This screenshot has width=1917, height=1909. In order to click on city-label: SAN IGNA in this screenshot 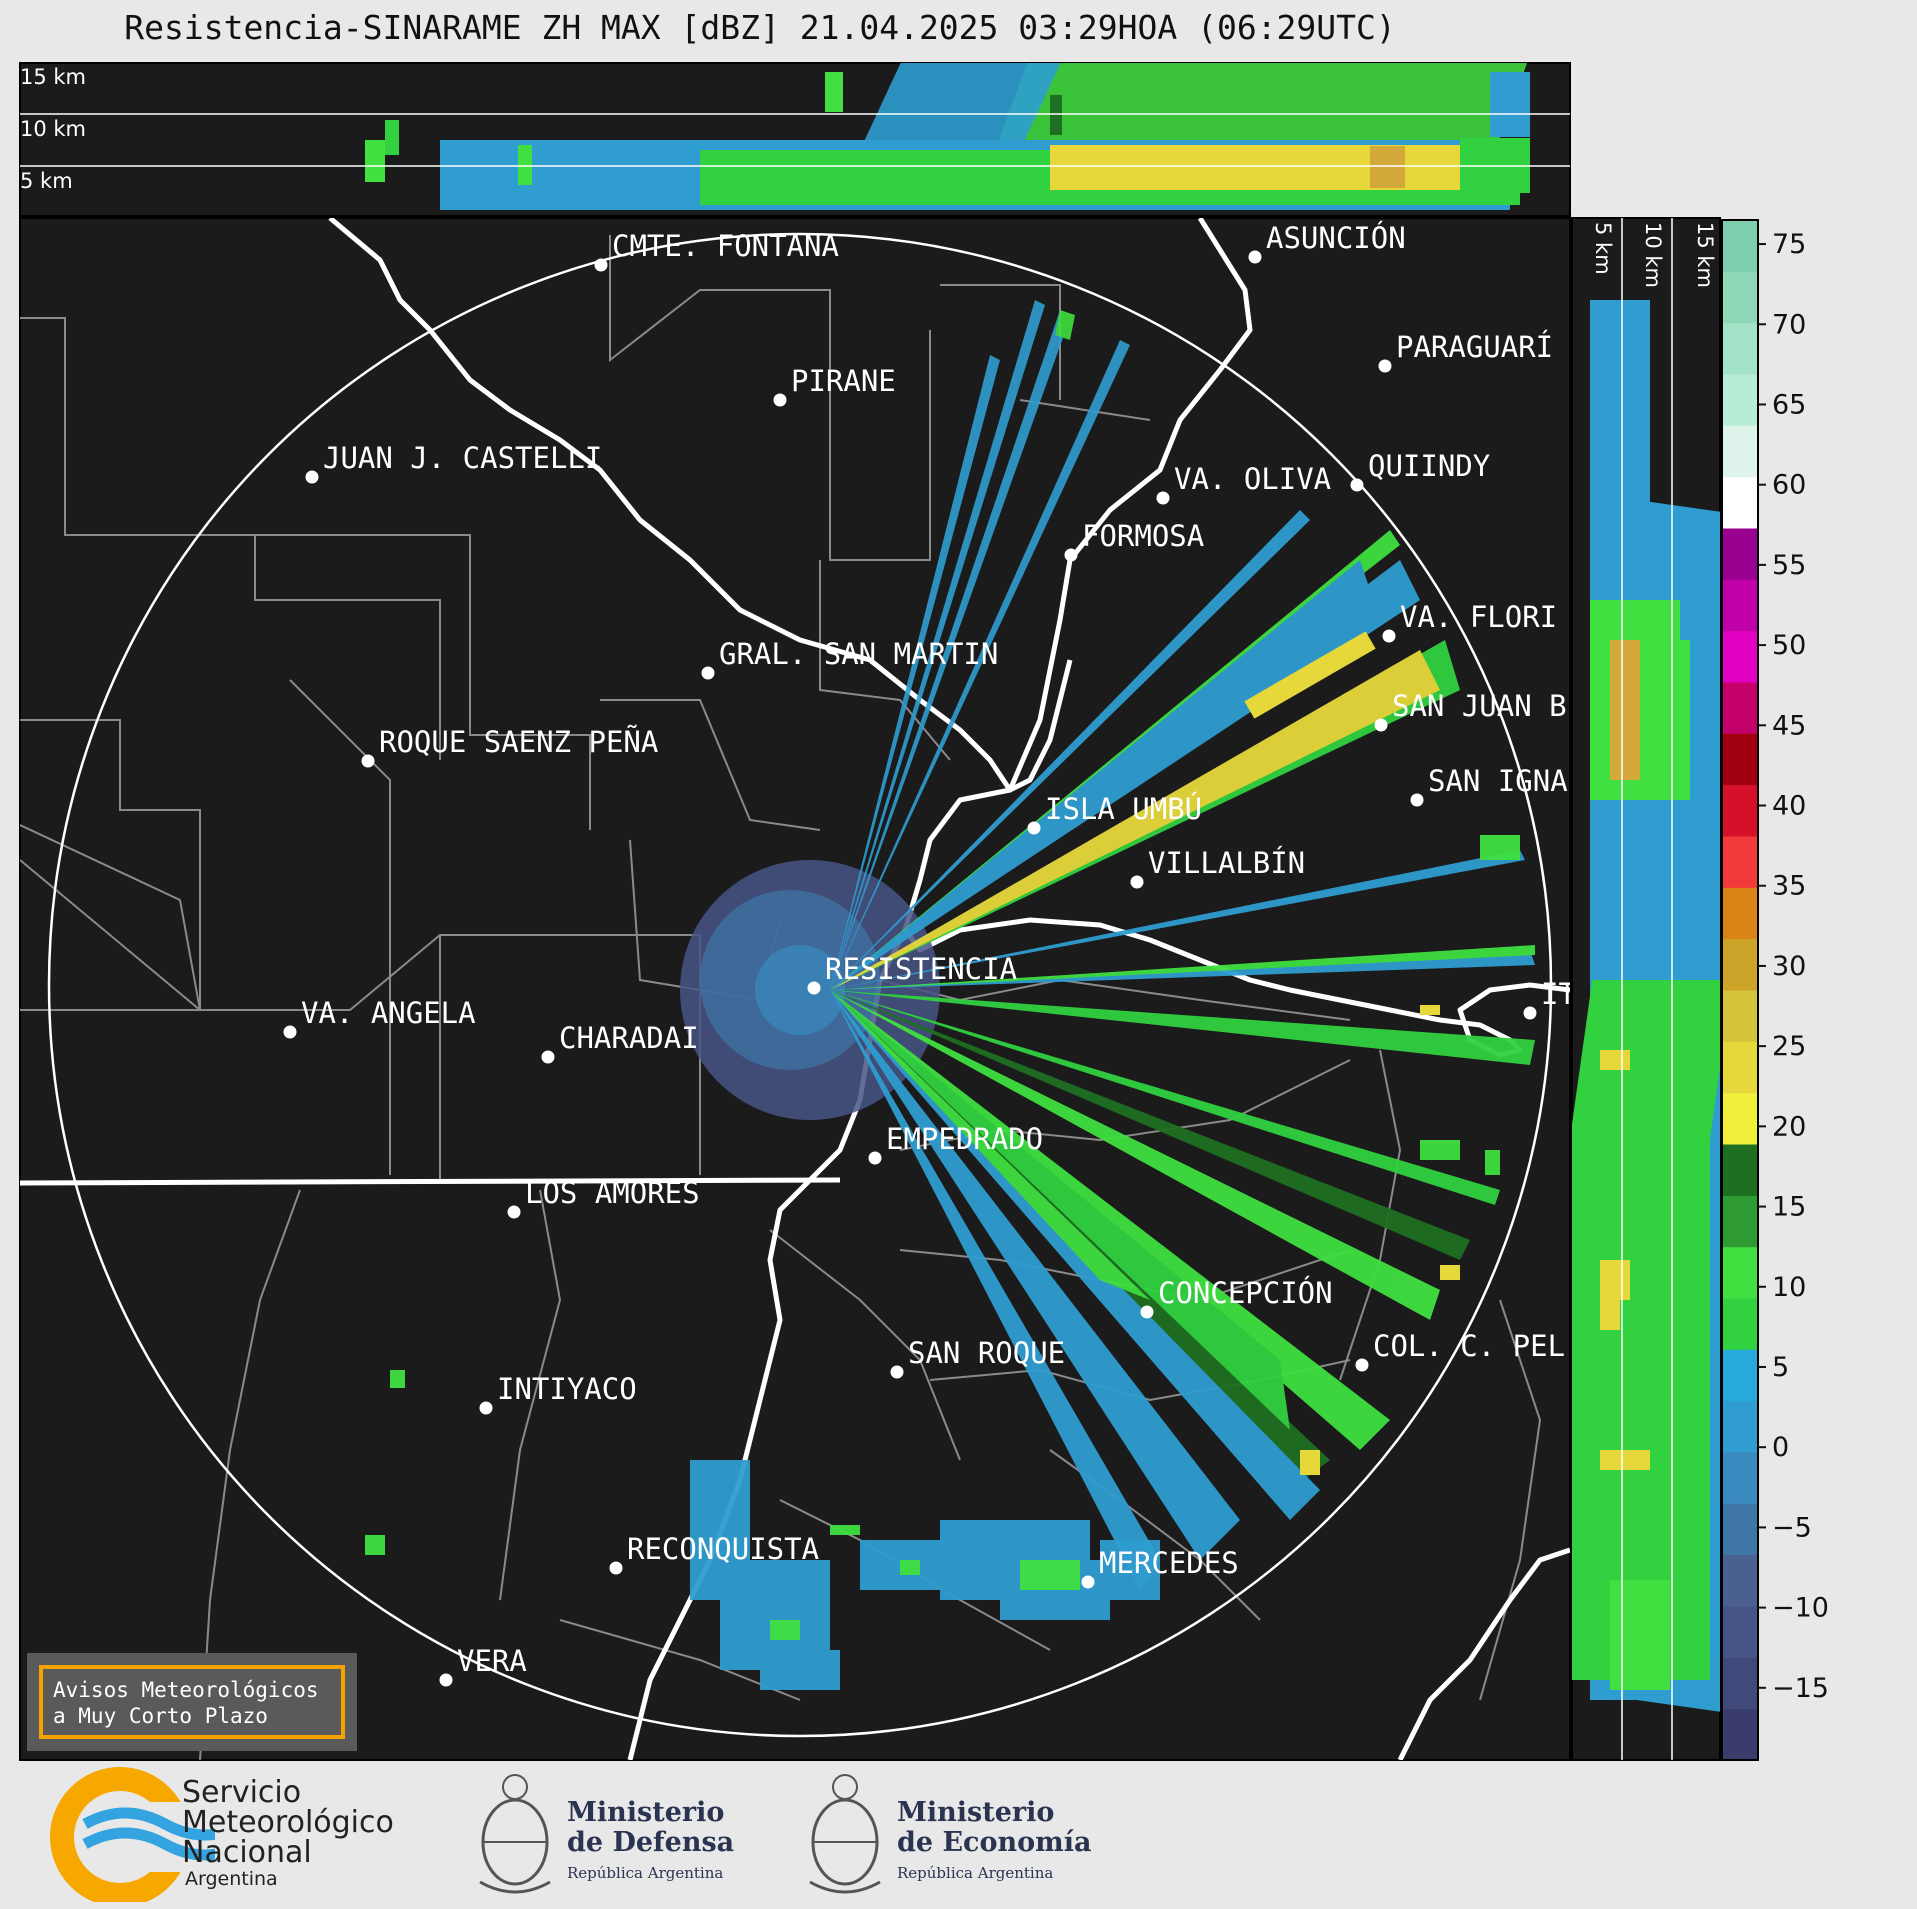, I will do `click(1498, 781)`.